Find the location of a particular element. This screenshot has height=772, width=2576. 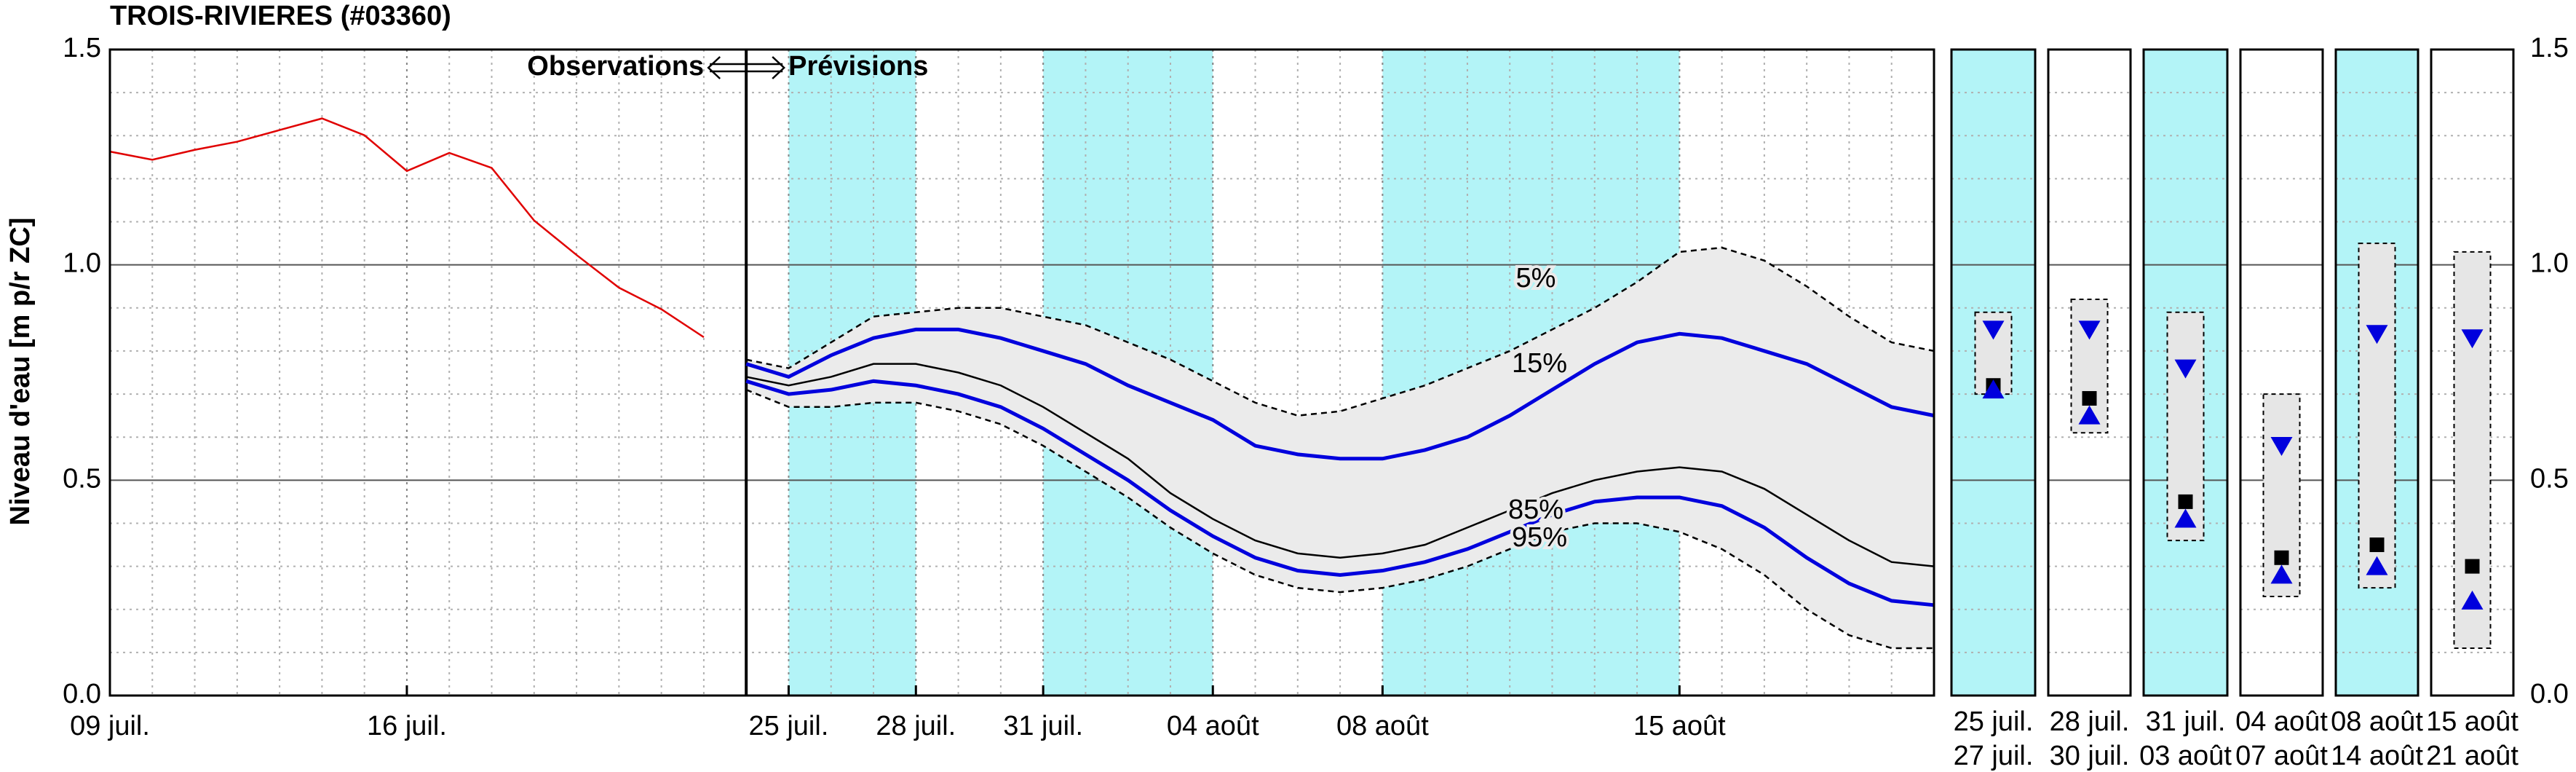

panel-bg is located at coordinates (2281, 373).